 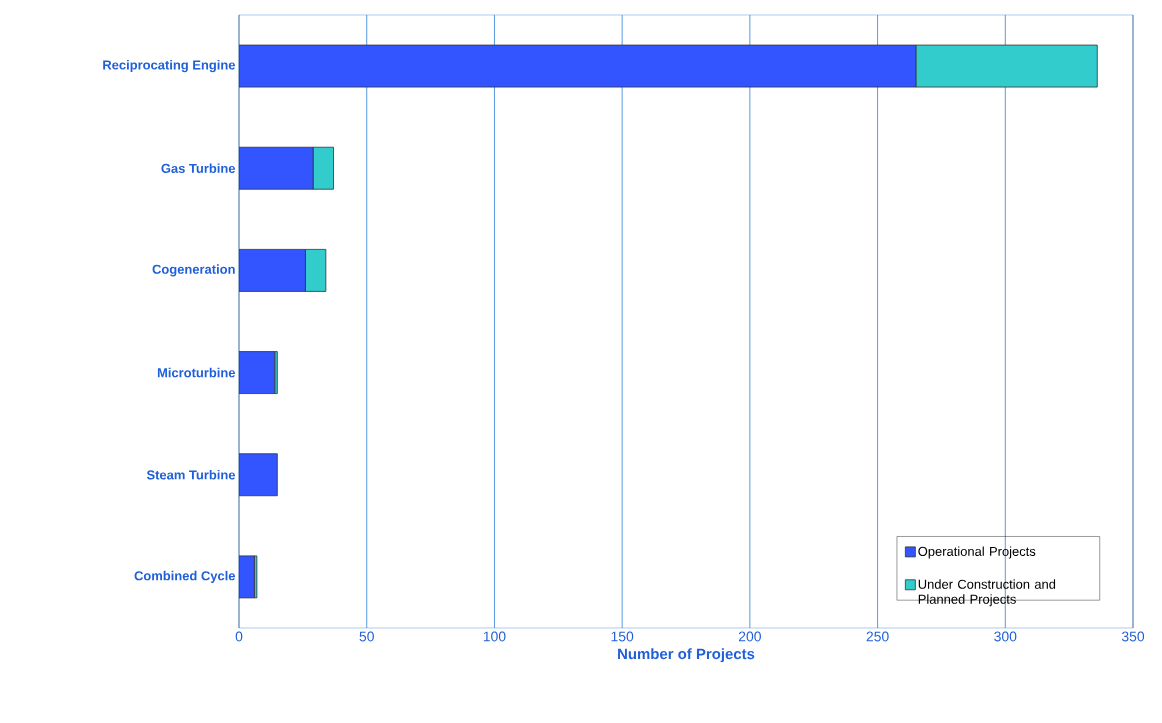 What do you see at coordinates (193, 270) in the screenshot?
I see `y-tick-label: Cogeneration` at bounding box center [193, 270].